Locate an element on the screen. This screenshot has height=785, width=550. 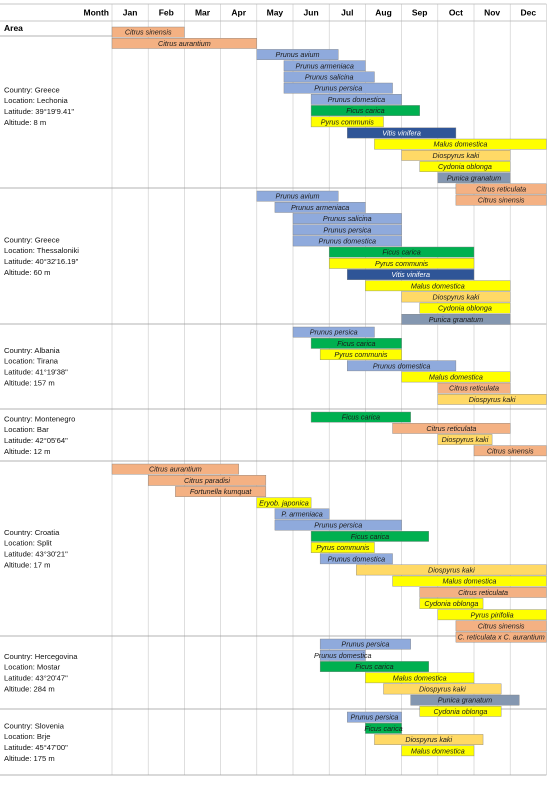
bar-label-tirana: Prunus domestica is located at coordinates (402, 365).